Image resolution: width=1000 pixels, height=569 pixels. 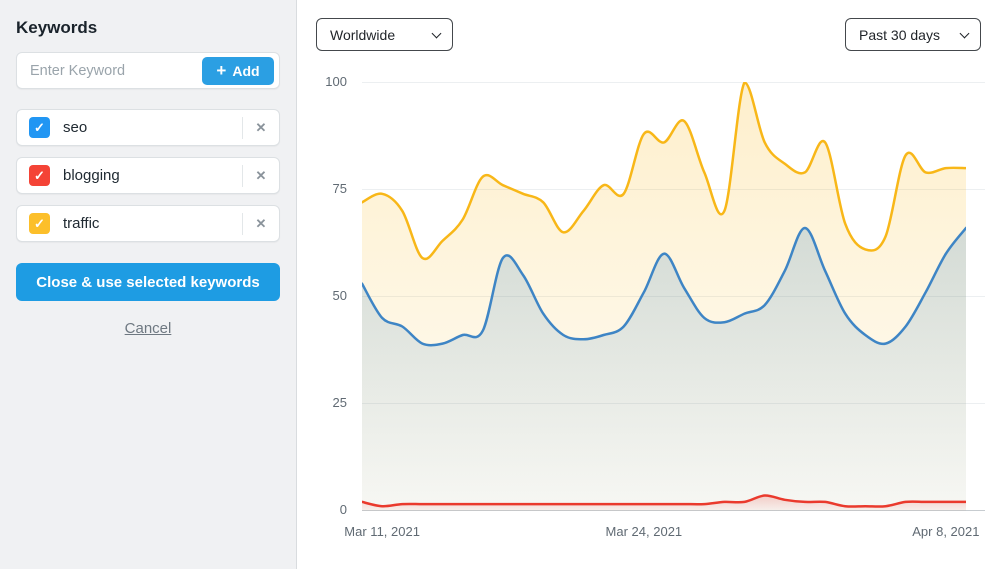 I want to click on keyword-label: blogging, so click(x=91, y=175).